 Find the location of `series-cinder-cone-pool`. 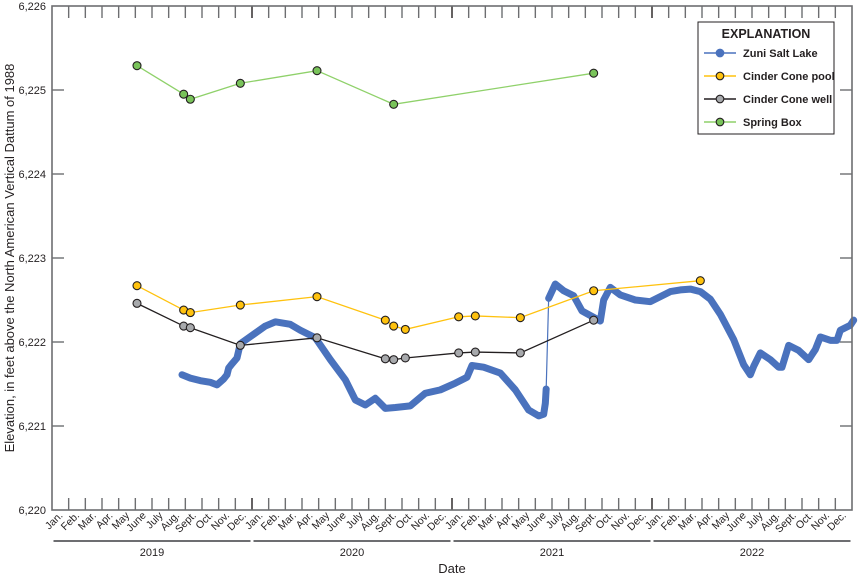

series-cinder-cone-pool is located at coordinates (418, 305).